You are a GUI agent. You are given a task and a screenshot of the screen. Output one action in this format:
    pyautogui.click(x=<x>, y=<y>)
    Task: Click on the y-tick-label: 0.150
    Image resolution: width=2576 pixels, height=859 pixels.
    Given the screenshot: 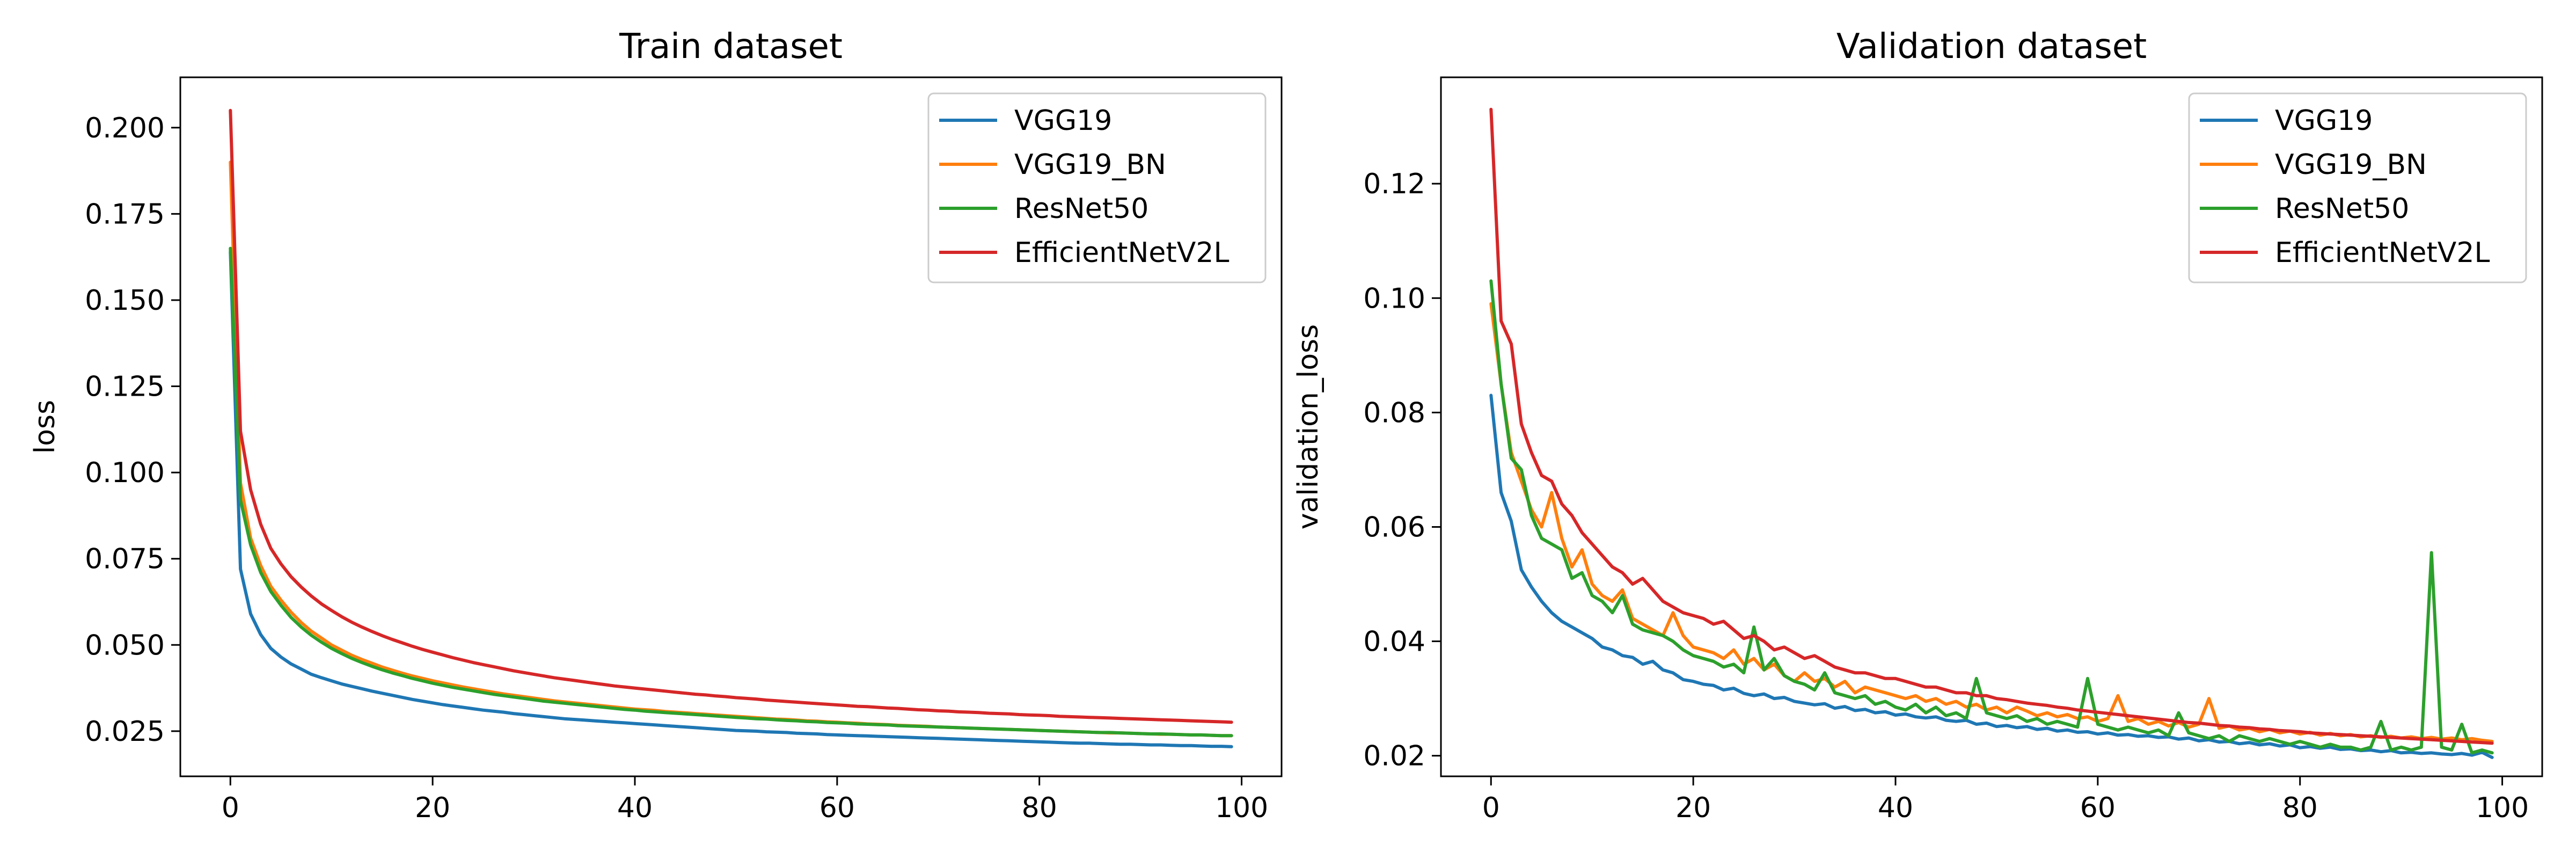 What is the action you would take?
    pyautogui.click(x=125, y=301)
    